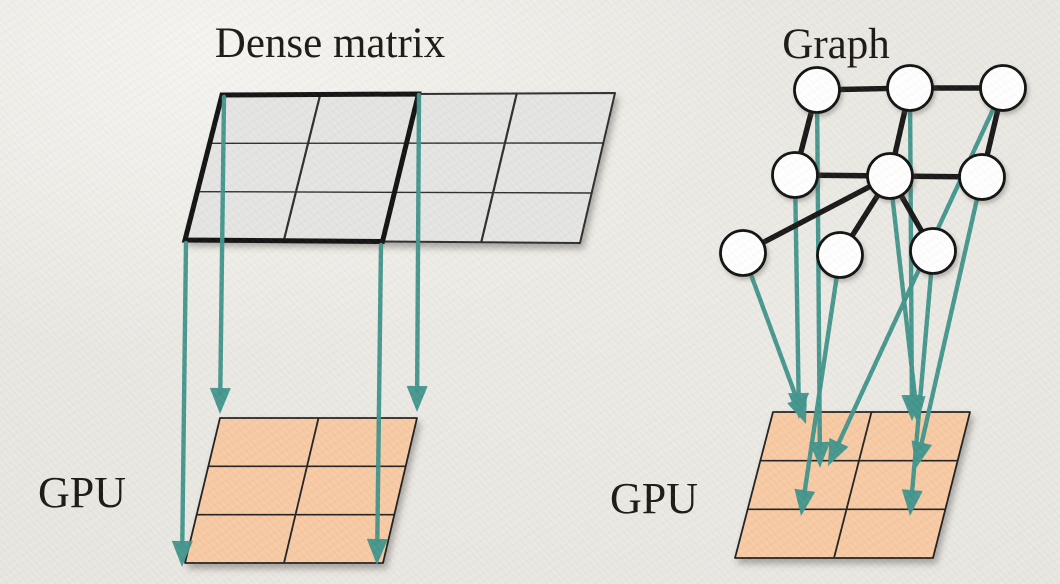  I want to click on graph-node-I, so click(933, 251).